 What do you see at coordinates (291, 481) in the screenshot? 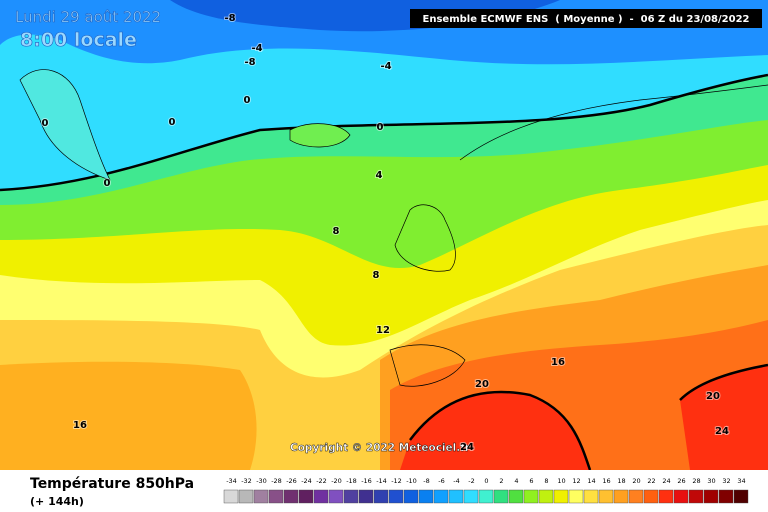
I see `colorbar-label: -26` at bounding box center [291, 481].